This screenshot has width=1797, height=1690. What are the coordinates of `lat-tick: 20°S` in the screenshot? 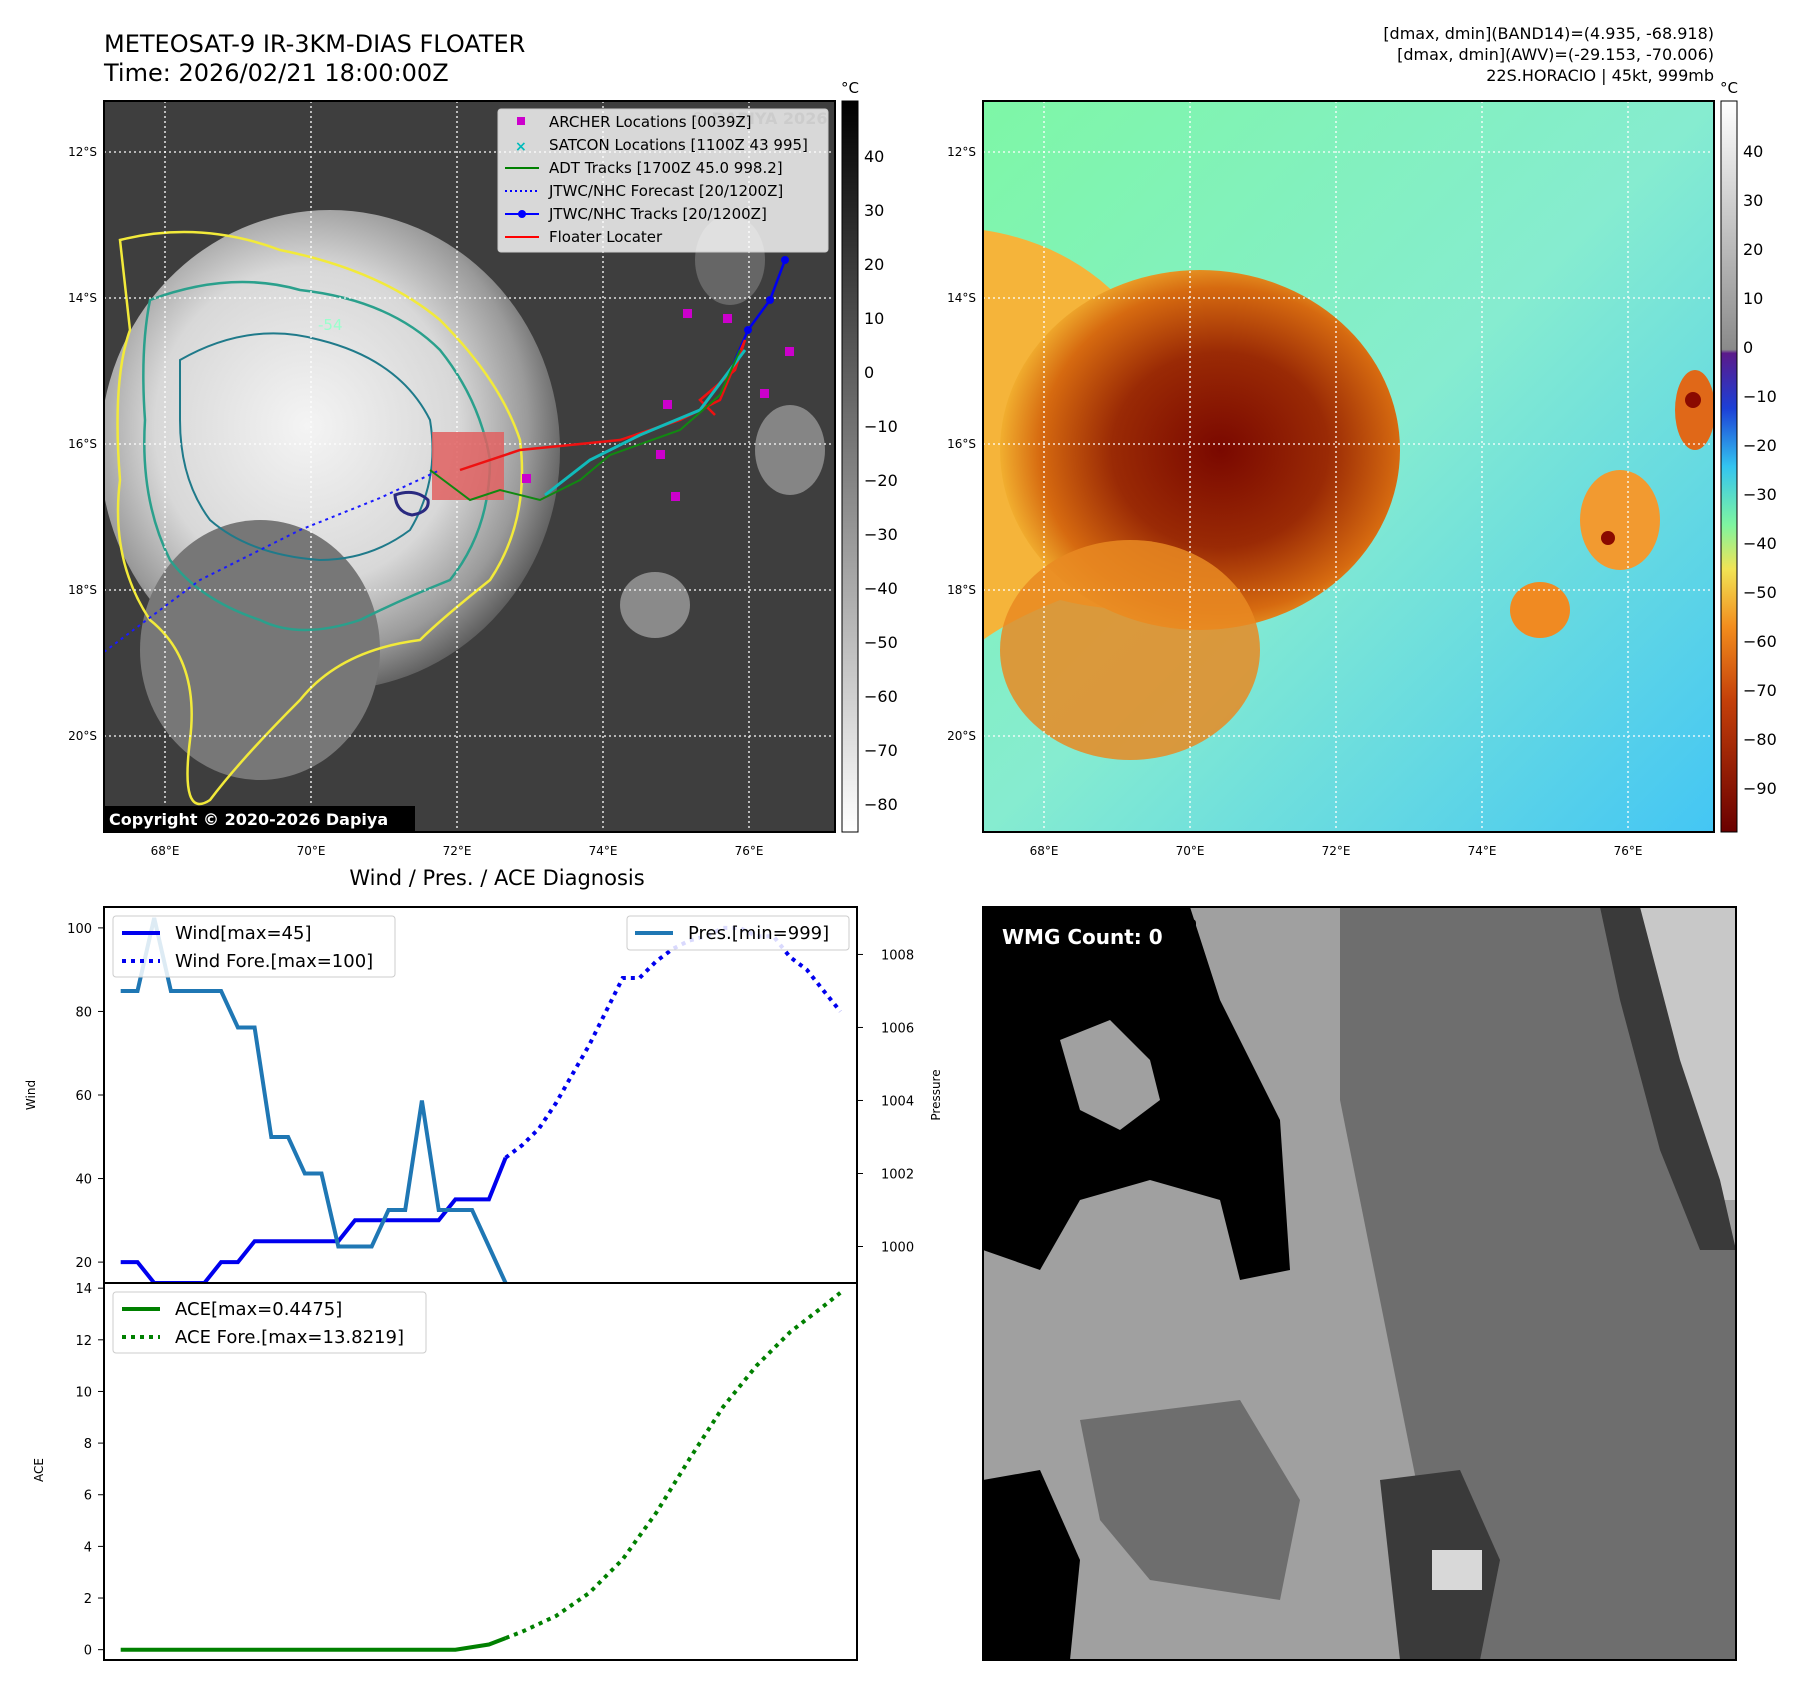 It's located at (82, 736).